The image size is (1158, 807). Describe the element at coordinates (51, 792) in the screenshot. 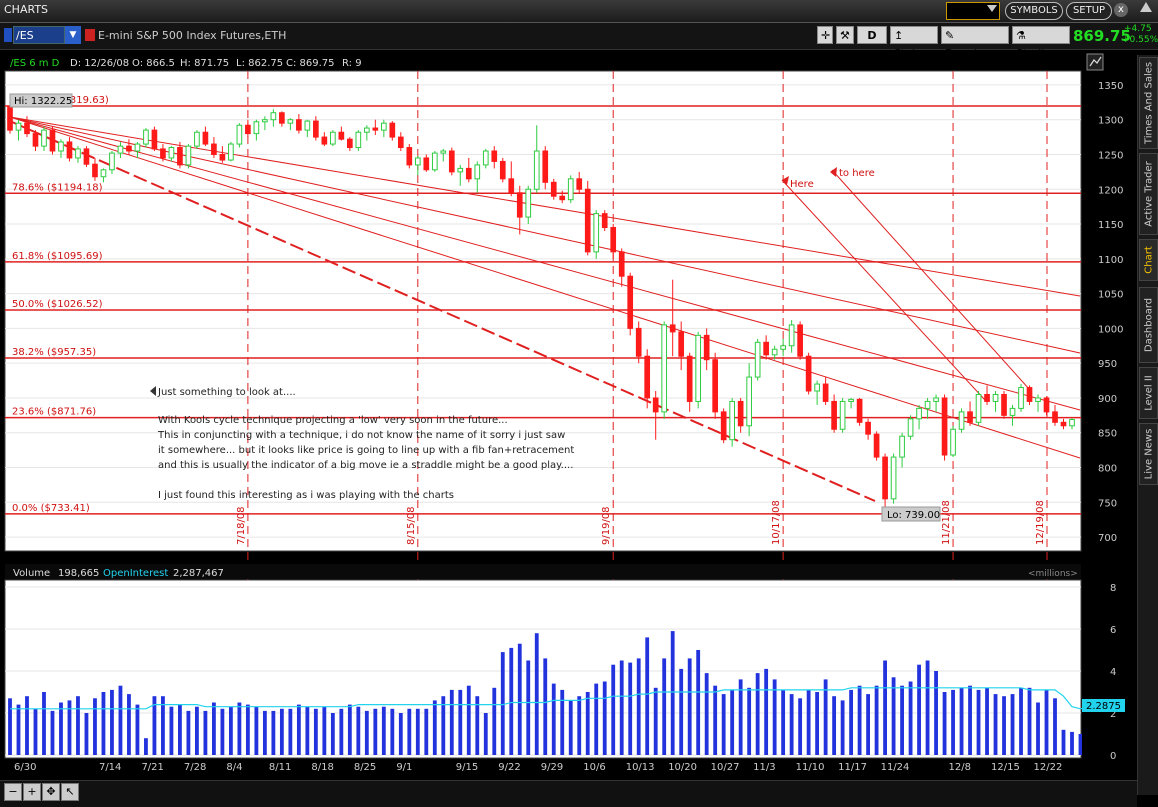

I see `pan-icon: ✥` at that location.